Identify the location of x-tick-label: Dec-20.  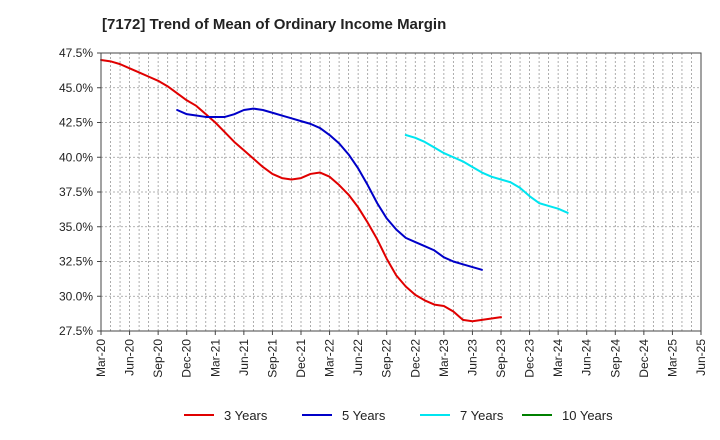
(187, 358).